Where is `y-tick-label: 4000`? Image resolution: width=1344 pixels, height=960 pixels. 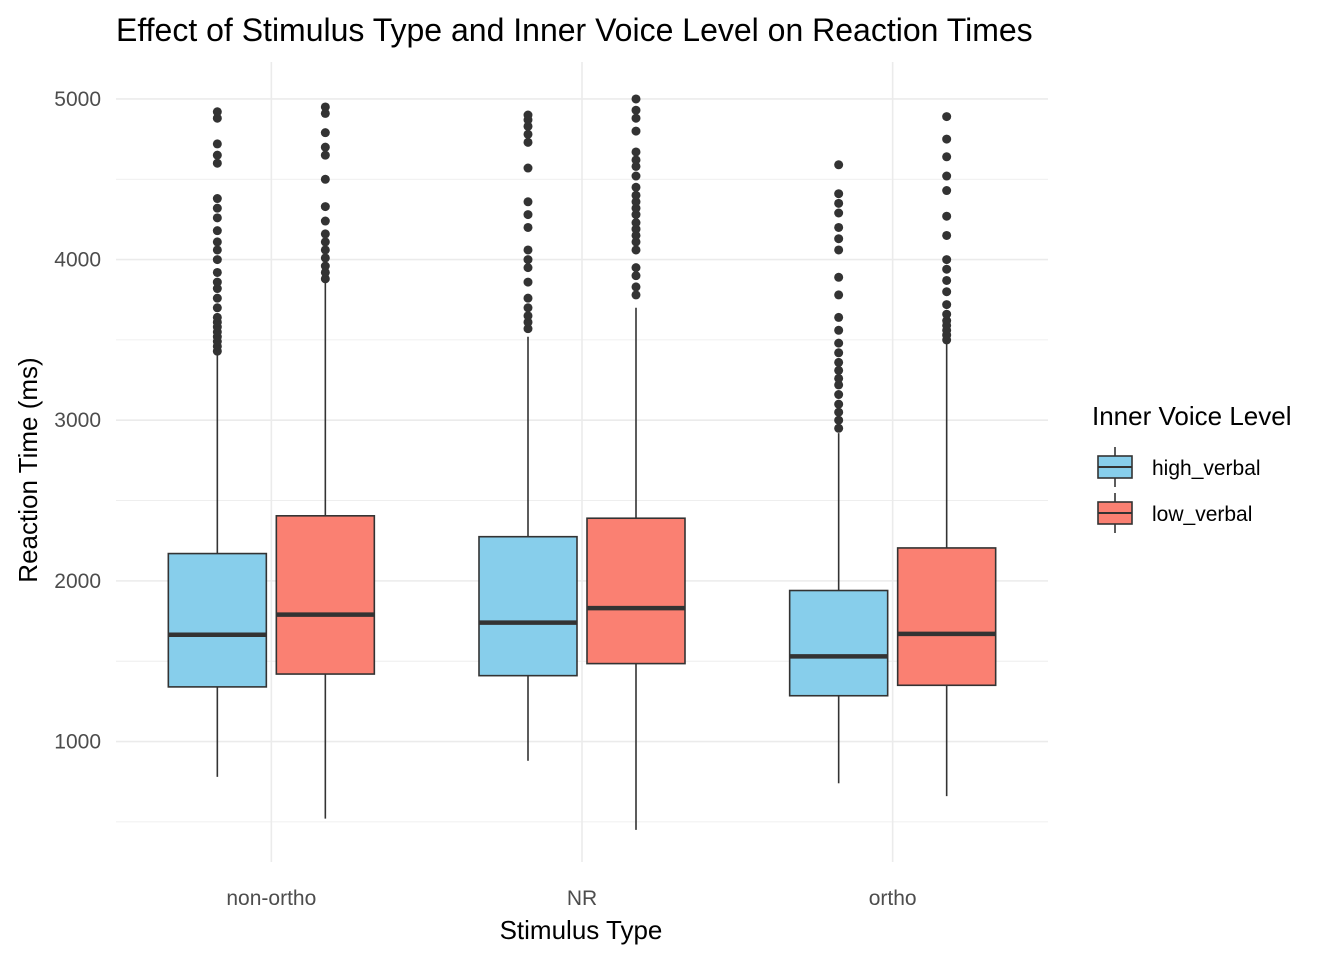 y-tick-label: 4000 is located at coordinates (77, 260).